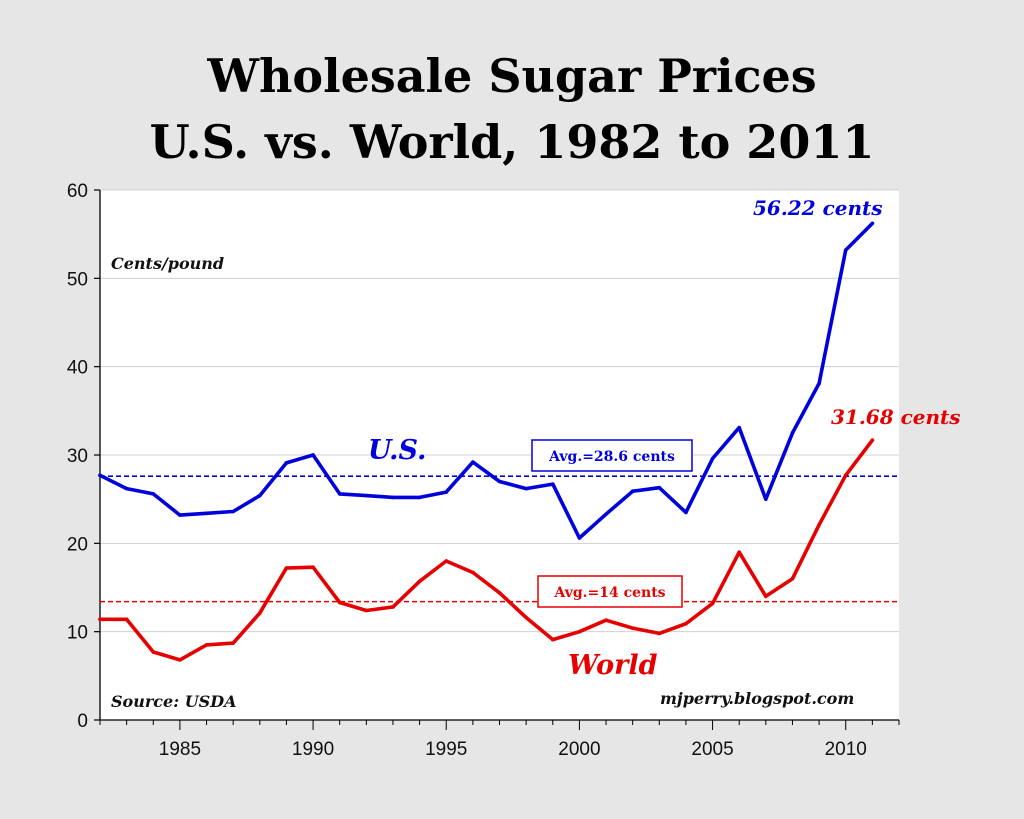  Describe the element at coordinates (846, 749) in the screenshot. I see `x-tick-label: 2010` at that location.